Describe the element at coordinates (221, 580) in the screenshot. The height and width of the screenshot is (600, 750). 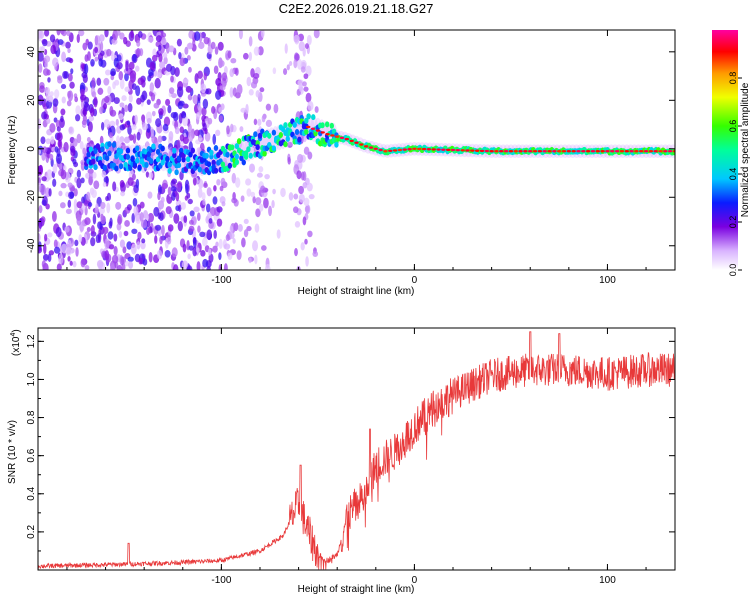
I see `snr-xtick-label: -100` at that location.